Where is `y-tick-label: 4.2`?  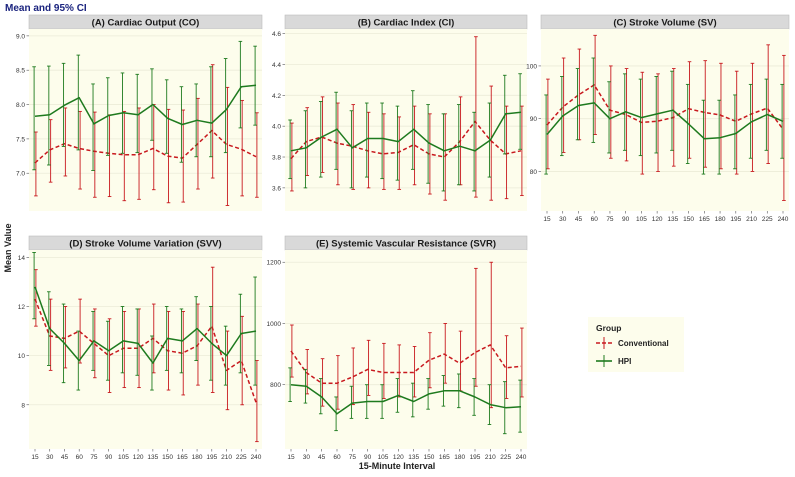
y-tick-label: 4.2 is located at coordinates (276, 96).